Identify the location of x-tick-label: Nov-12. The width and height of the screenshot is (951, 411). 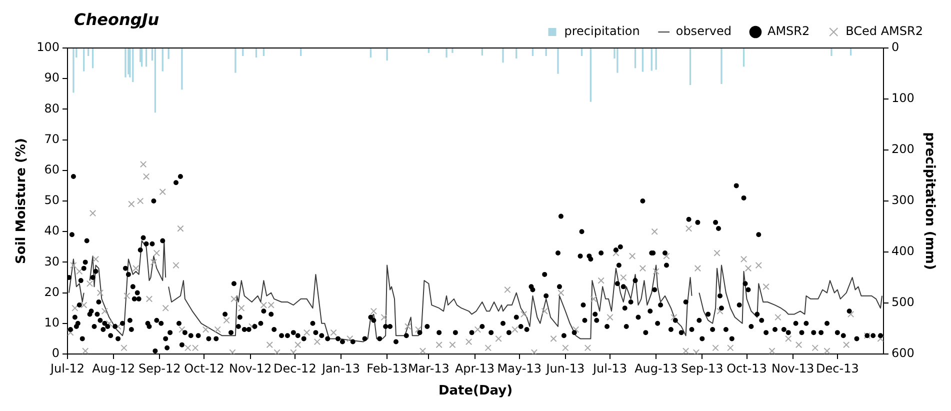
(250, 368).